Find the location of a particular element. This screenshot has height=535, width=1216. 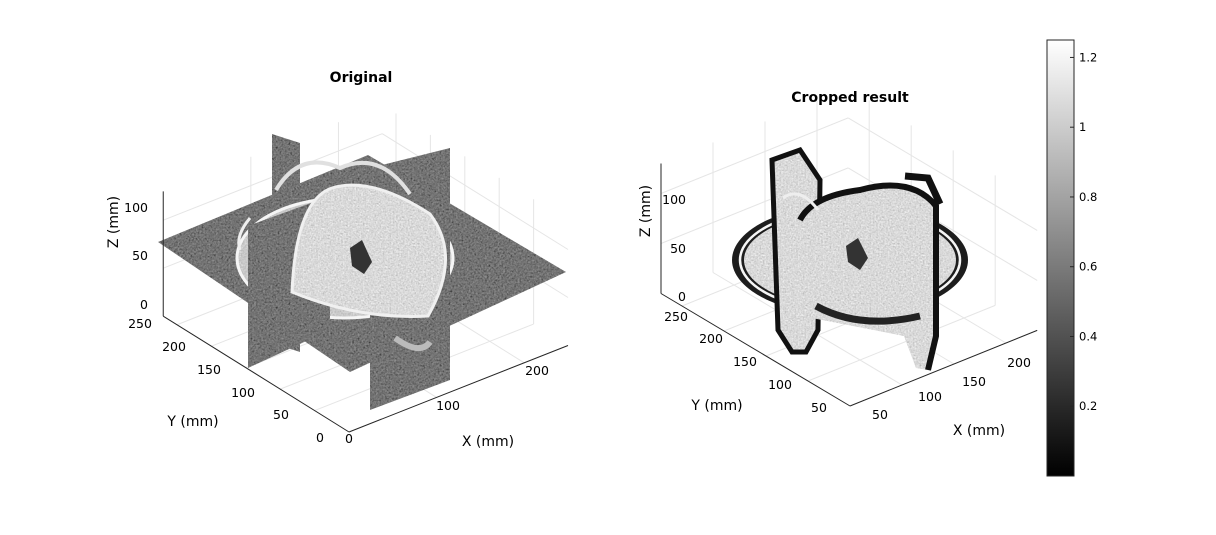

x-tick: 150 is located at coordinates (974, 381).